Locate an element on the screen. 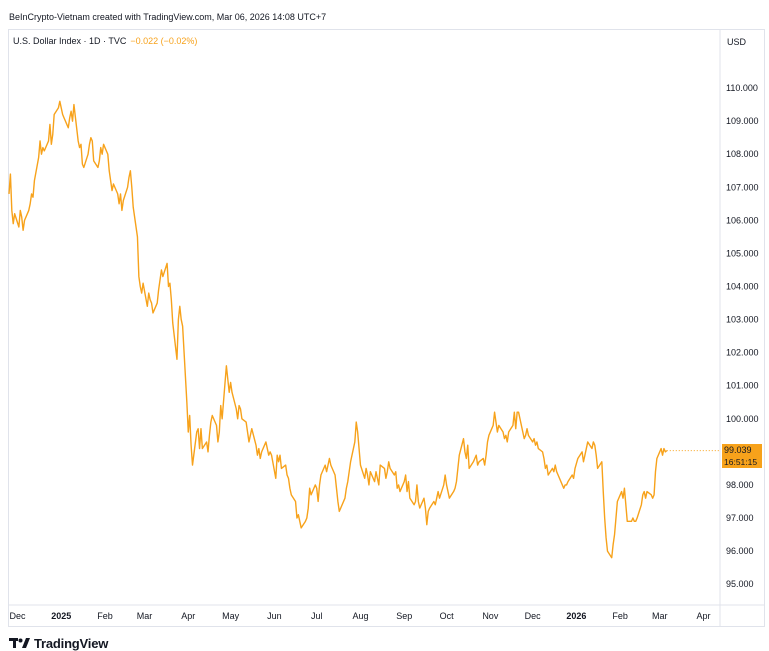 Image resolution: width=769 pixels, height=651 pixels. price-tick-label: 96.000 is located at coordinates (740, 551).